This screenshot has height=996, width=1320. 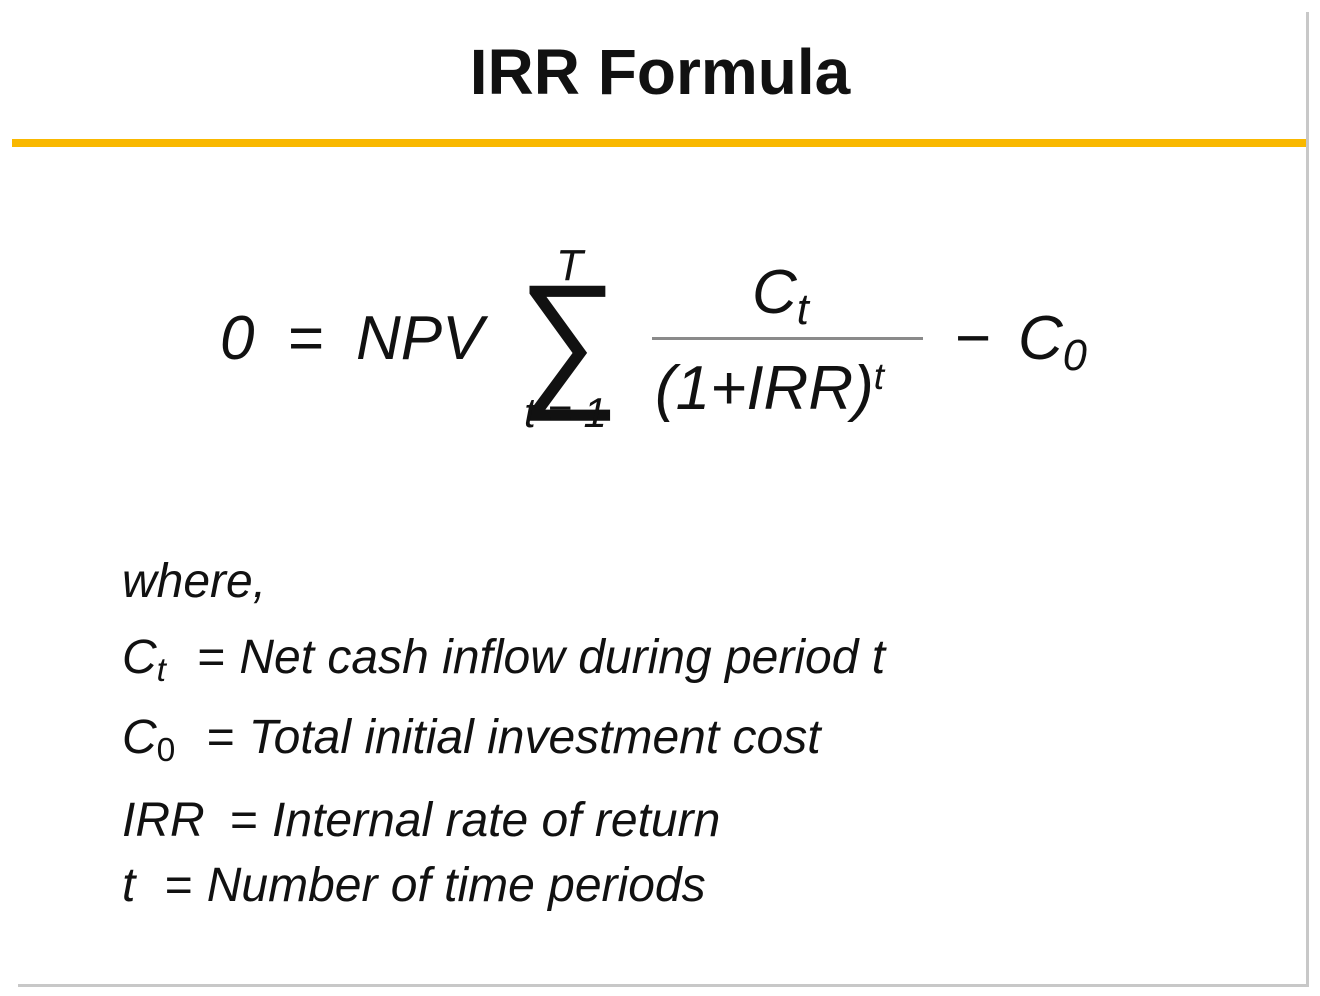 I want to click on definition-text: Internal rate of return, so click(x=496, y=820).